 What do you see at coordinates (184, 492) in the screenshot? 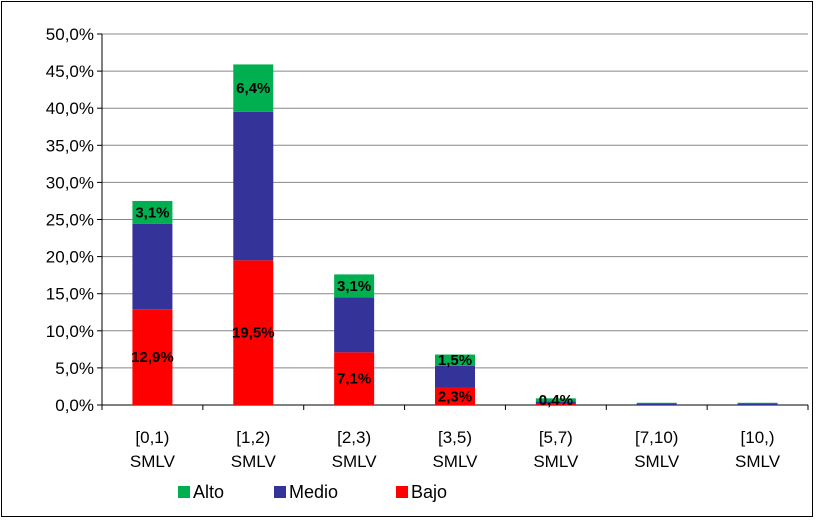
I see `legend-swatch-alto` at bounding box center [184, 492].